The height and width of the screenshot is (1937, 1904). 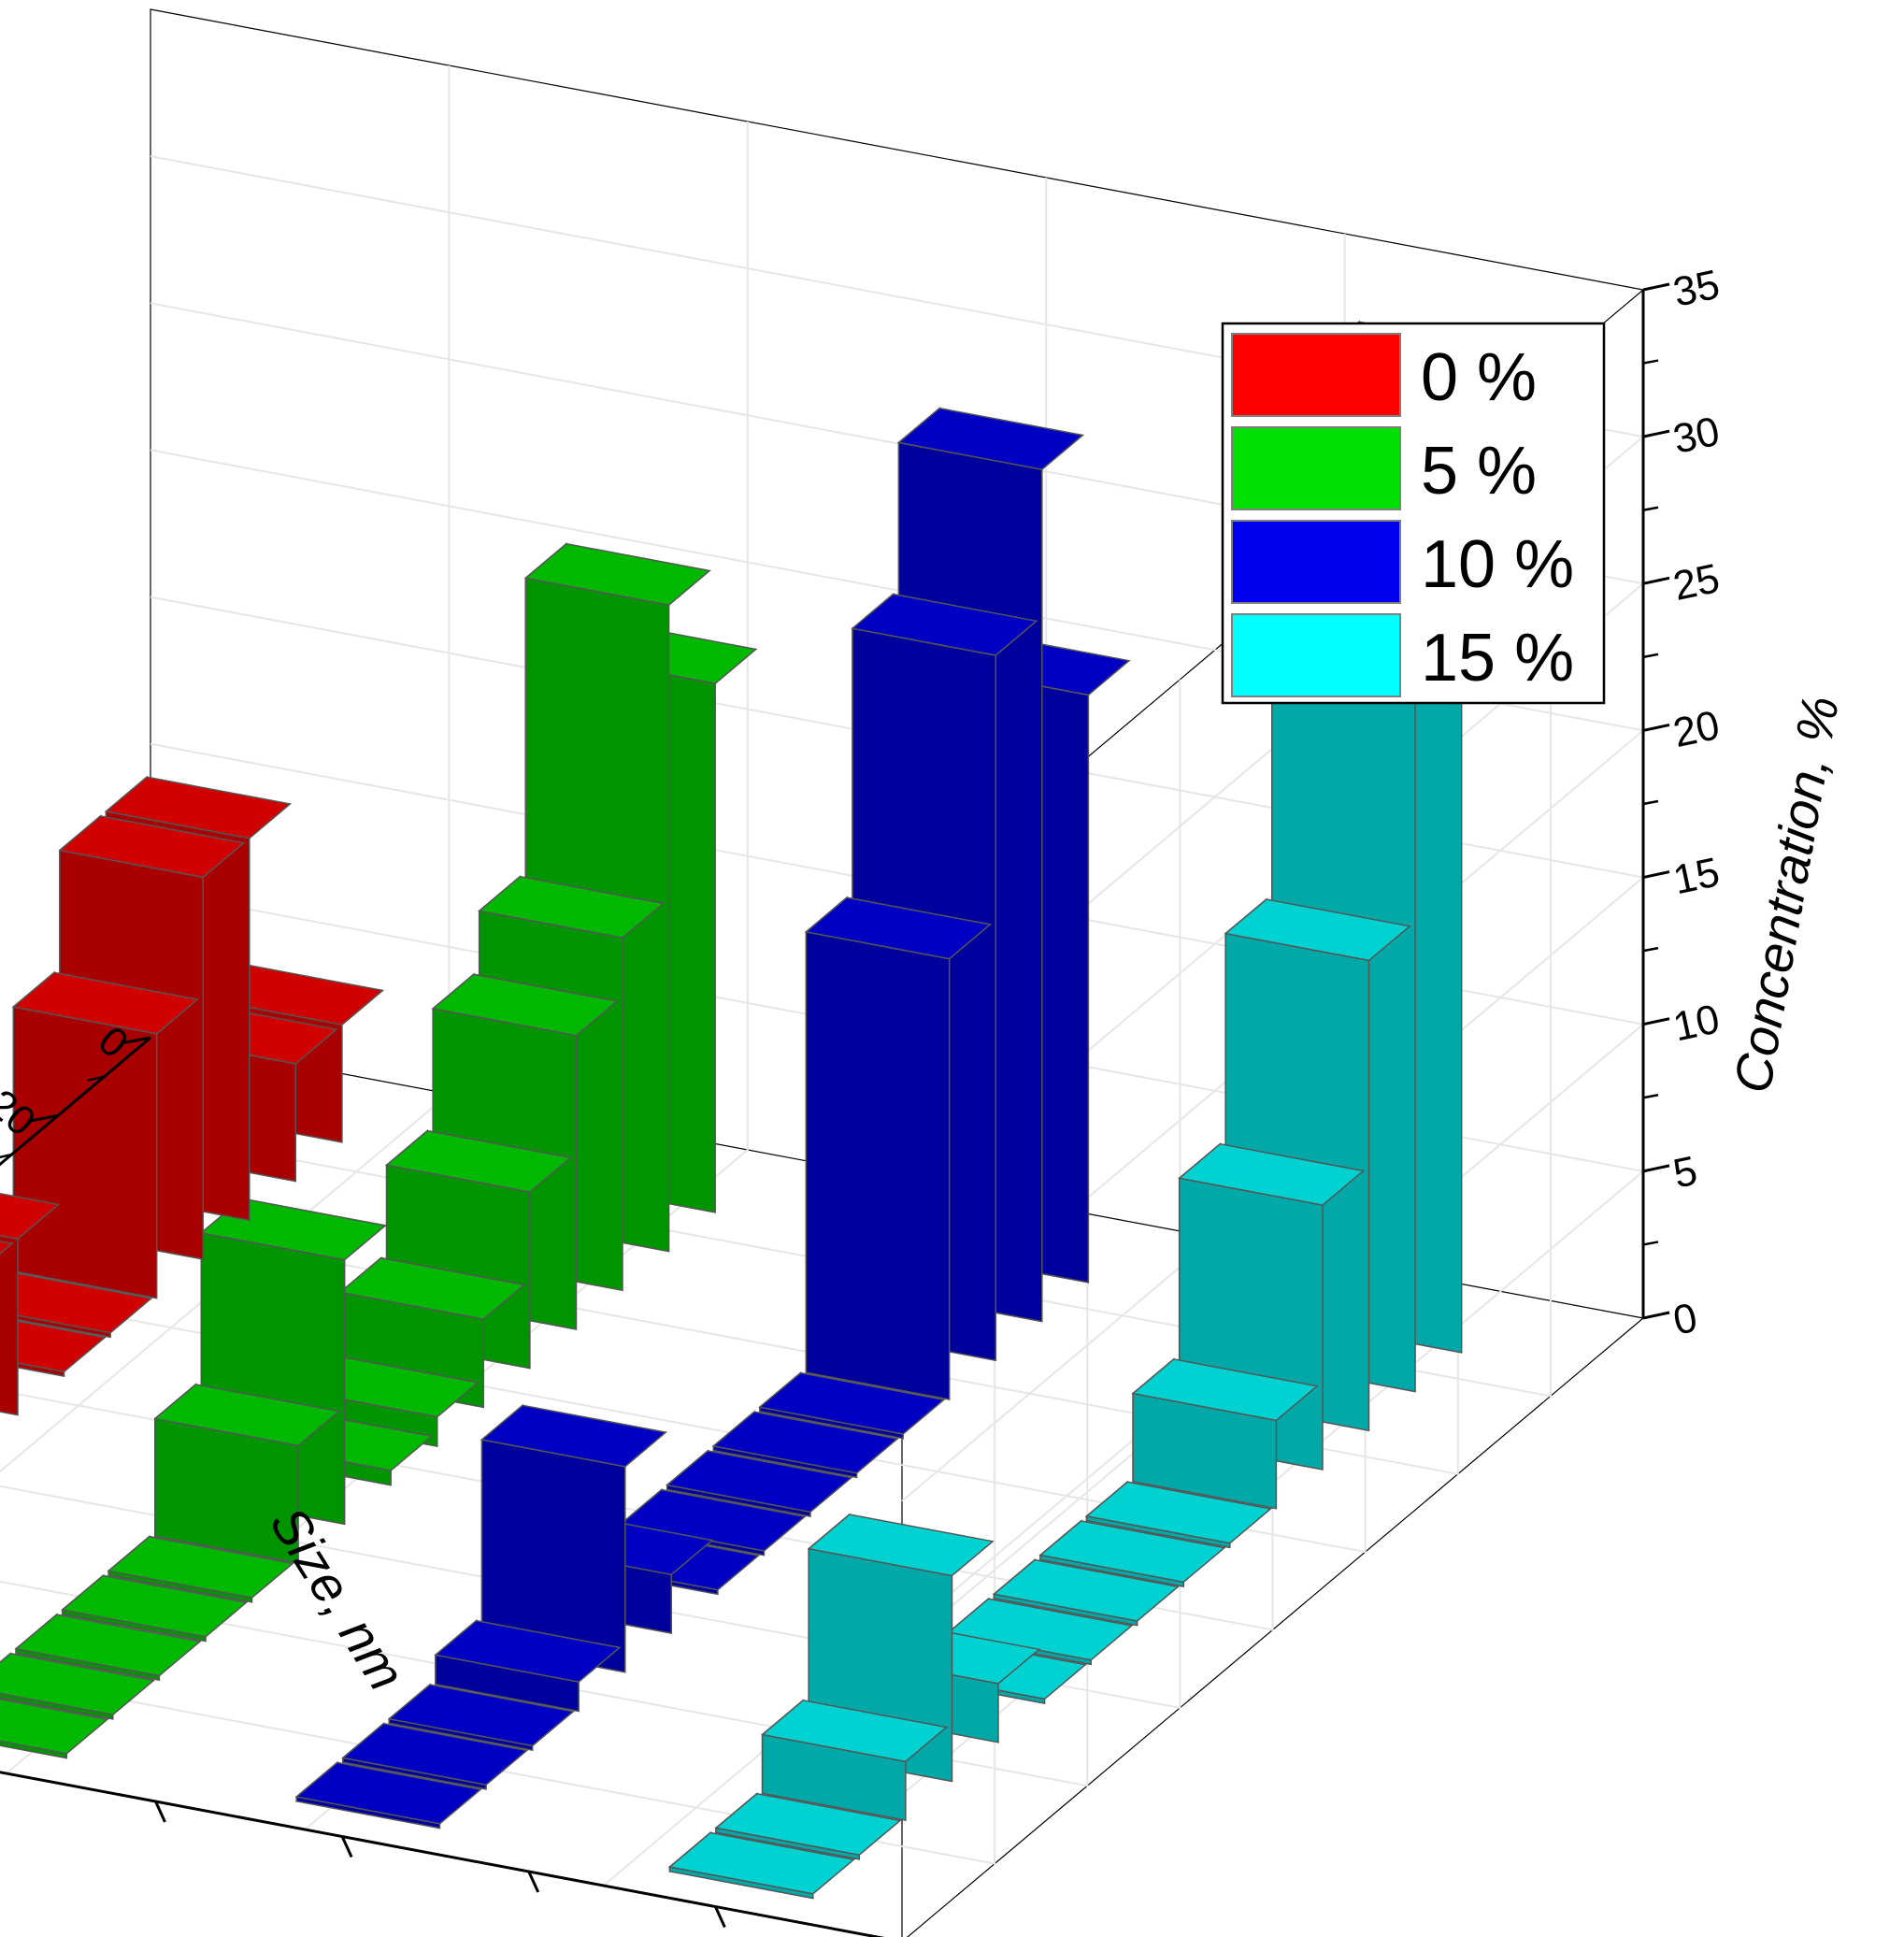 What do you see at coordinates (1696, 582) in the screenshot?
I see `z-tick-label: 25` at bounding box center [1696, 582].